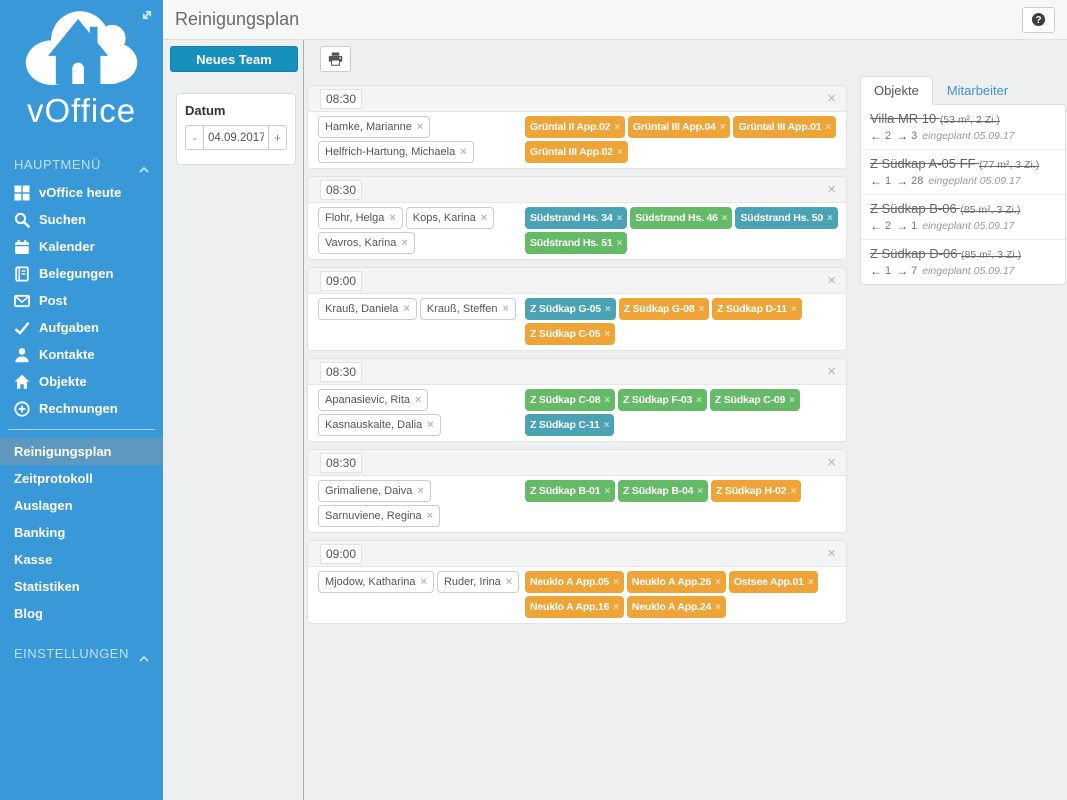 The width and height of the screenshot is (1067, 800). I want to click on help-button: ?, so click(1038, 19).